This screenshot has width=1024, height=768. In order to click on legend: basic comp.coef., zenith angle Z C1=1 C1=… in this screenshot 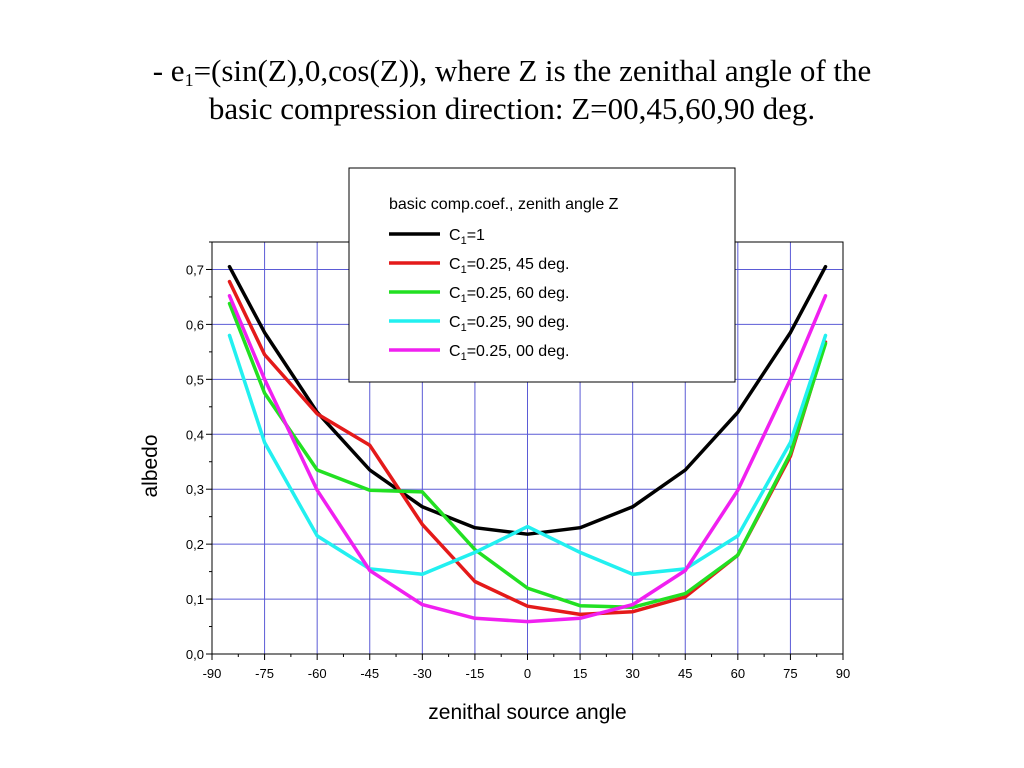, I will do `click(542, 275)`.